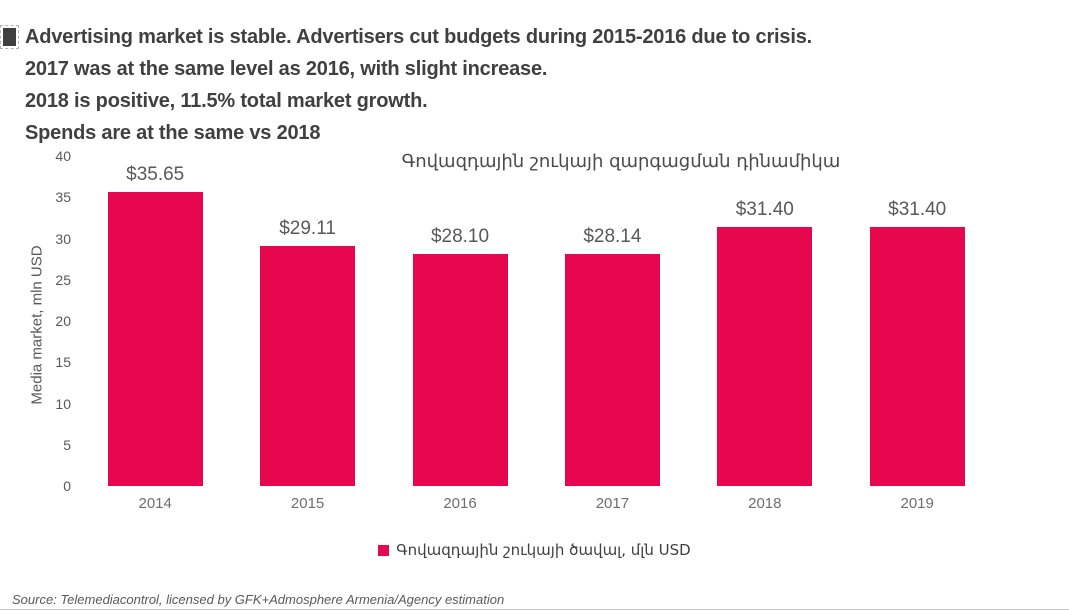 The width and height of the screenshot is (1069, 614). Describe the element at coordinates (9, 37) in the screenshot. I see `bullet-marker` at that location.